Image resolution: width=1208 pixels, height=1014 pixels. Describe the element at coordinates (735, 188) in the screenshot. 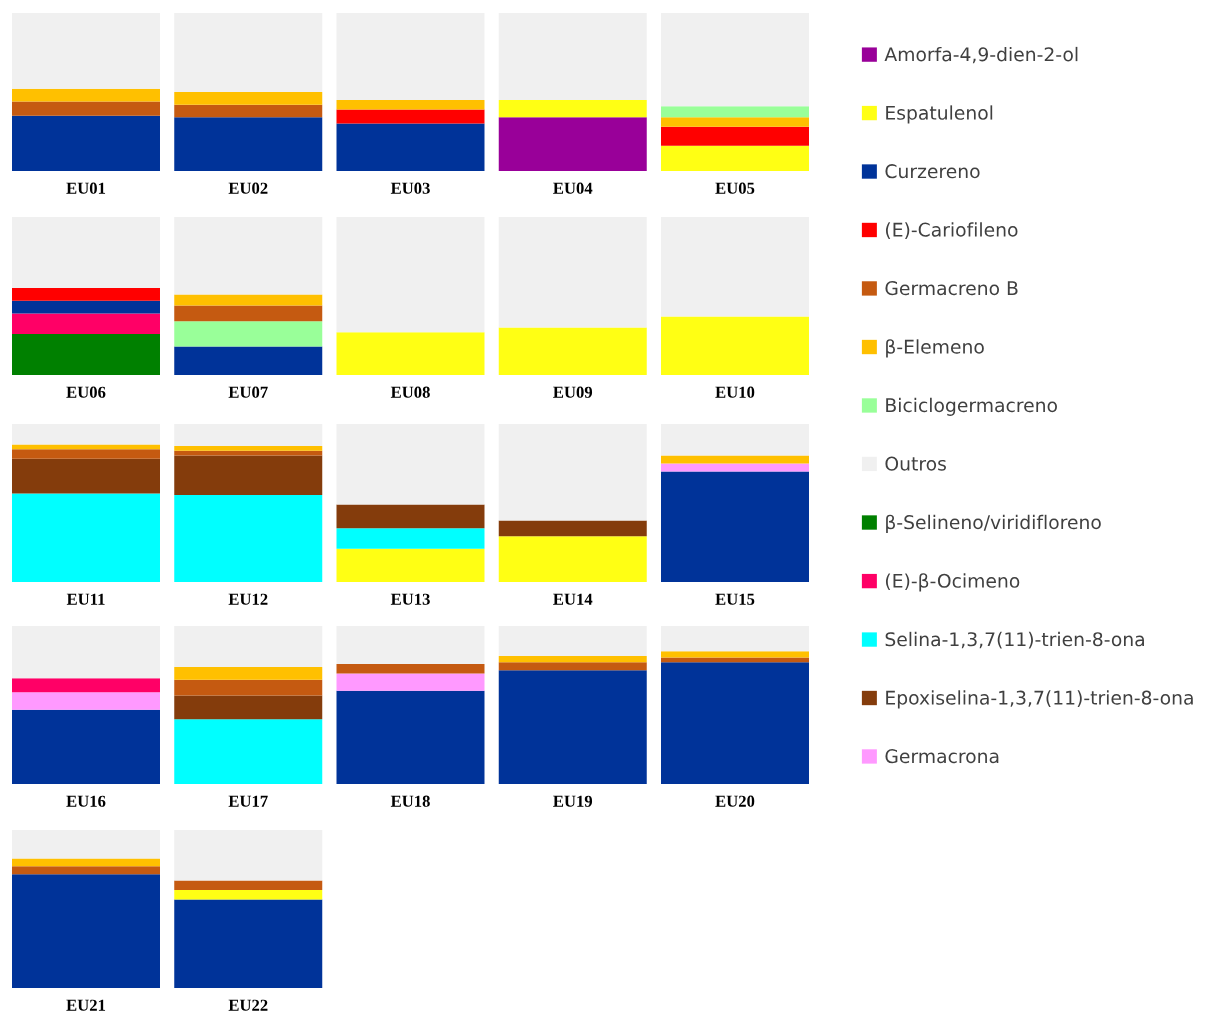

I see `x-tick-label: EU05` at that location.